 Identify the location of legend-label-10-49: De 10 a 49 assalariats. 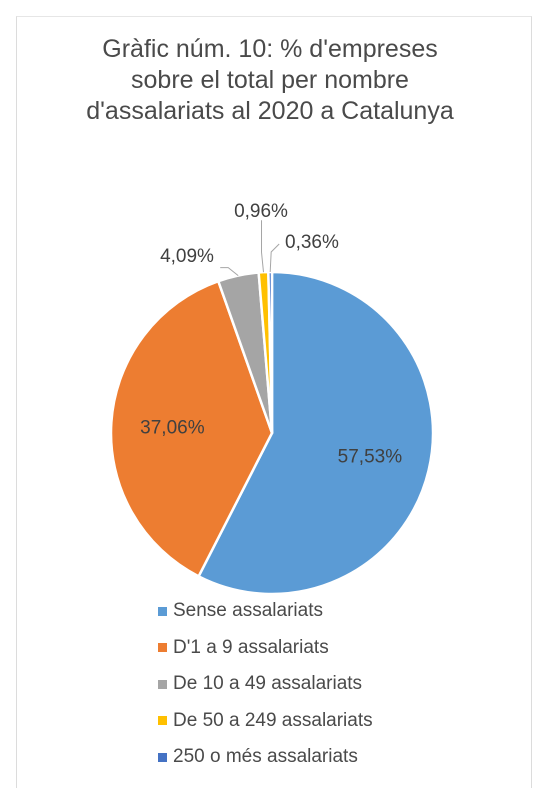
(268, 684).